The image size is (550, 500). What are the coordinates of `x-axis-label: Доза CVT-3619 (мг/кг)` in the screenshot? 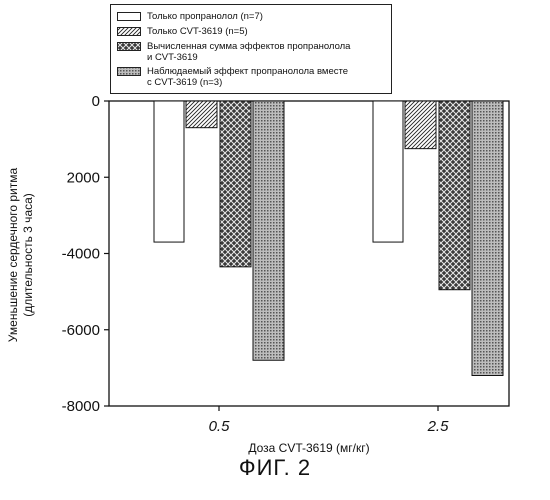 It's located at (309, 448).